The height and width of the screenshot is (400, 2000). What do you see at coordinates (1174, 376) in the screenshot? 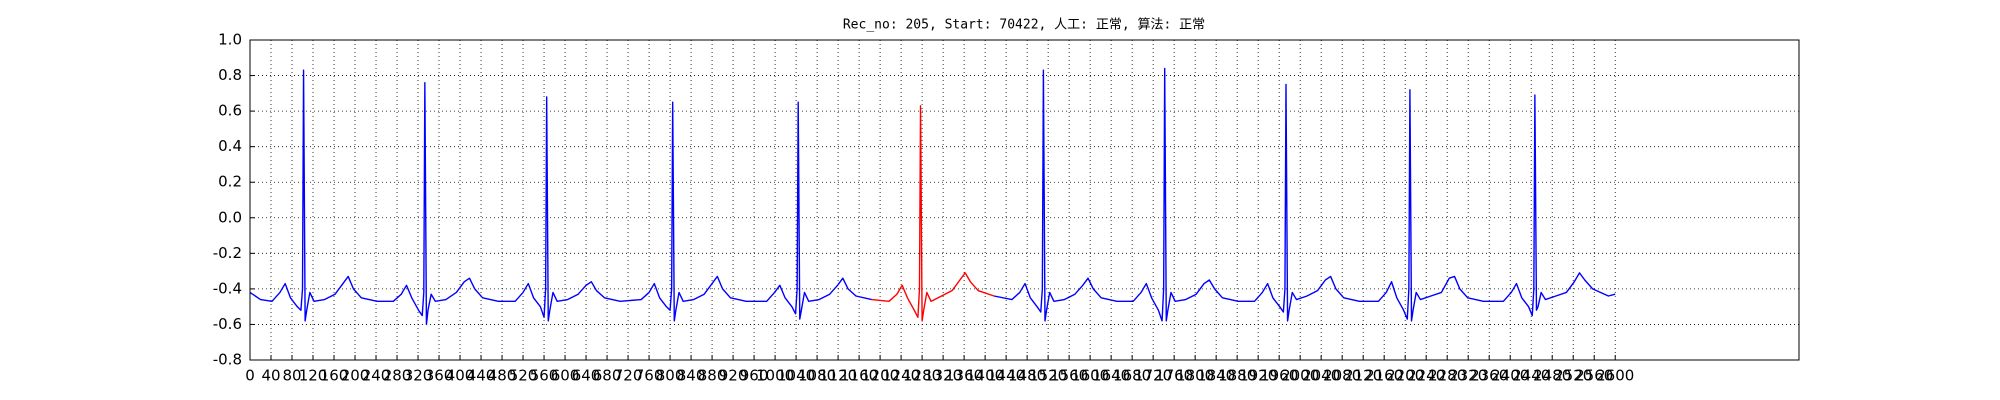
I see `x-tick-label: 1760` at bounding box center [1174, 376].